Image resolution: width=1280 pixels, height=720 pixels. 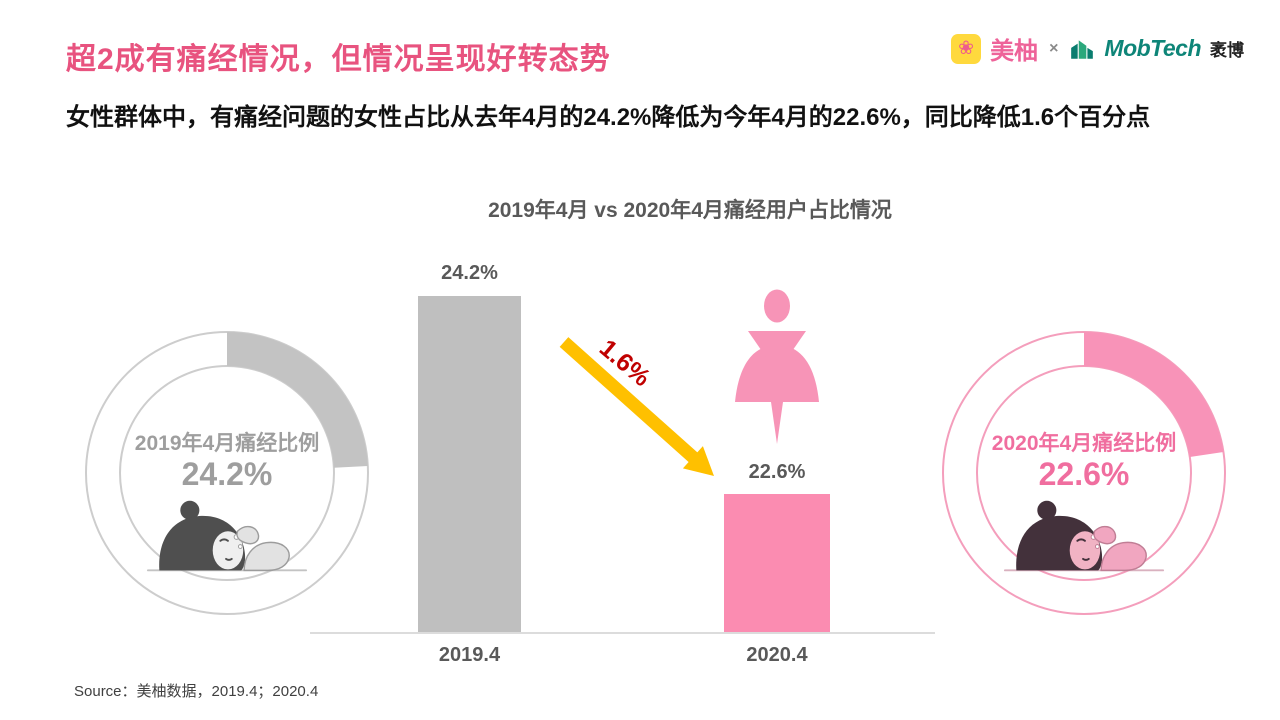 What do you see at coordinates (1082, 49) in the screenshot?
I see `mobtech-icon` at bounding box center [1082, 49].